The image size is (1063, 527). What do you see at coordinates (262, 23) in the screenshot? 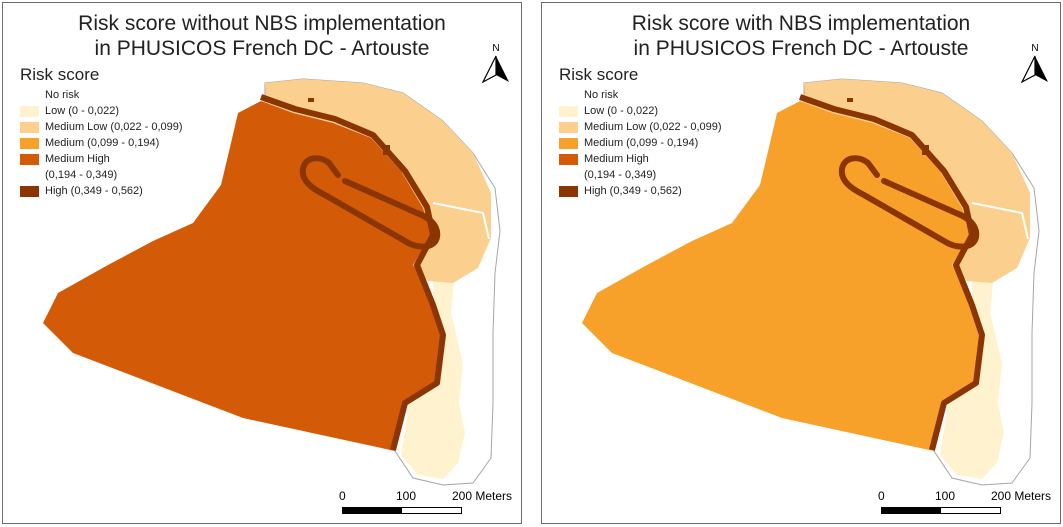
I see `map-title-line-1: Risk score without NBS implementation` at bounding box center [262, 23].